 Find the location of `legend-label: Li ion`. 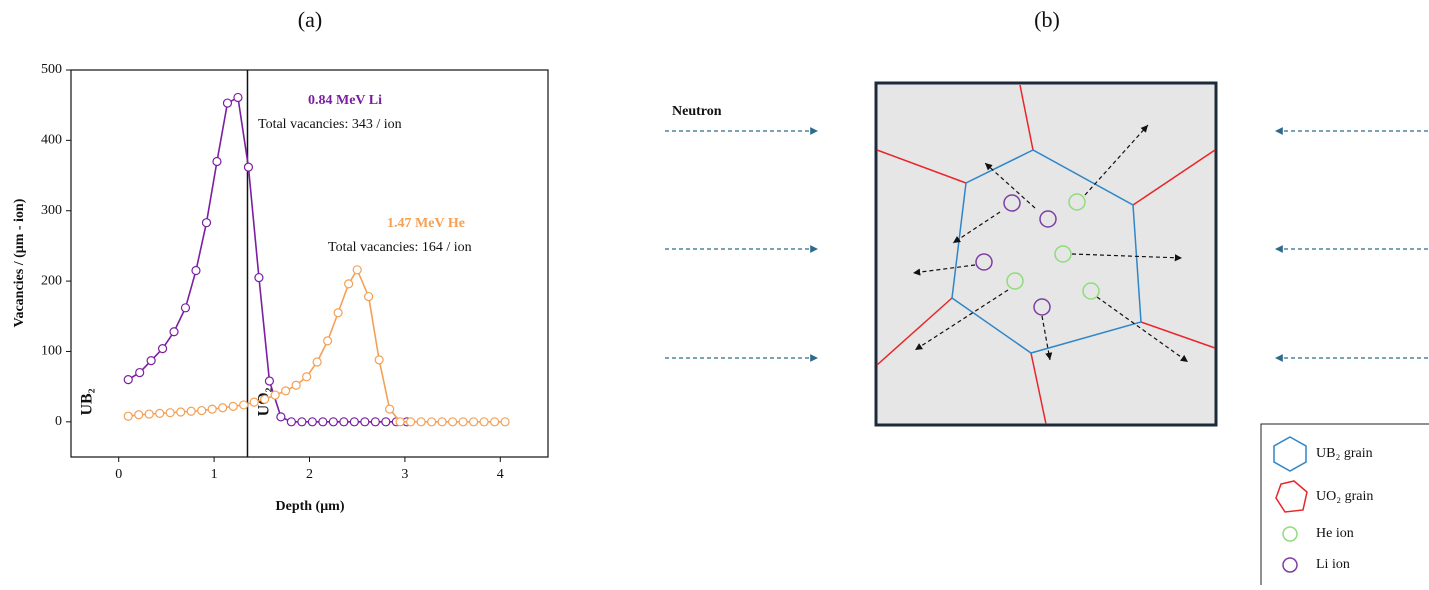

legend-label: Li ion is located at coordinates (1333, 564).